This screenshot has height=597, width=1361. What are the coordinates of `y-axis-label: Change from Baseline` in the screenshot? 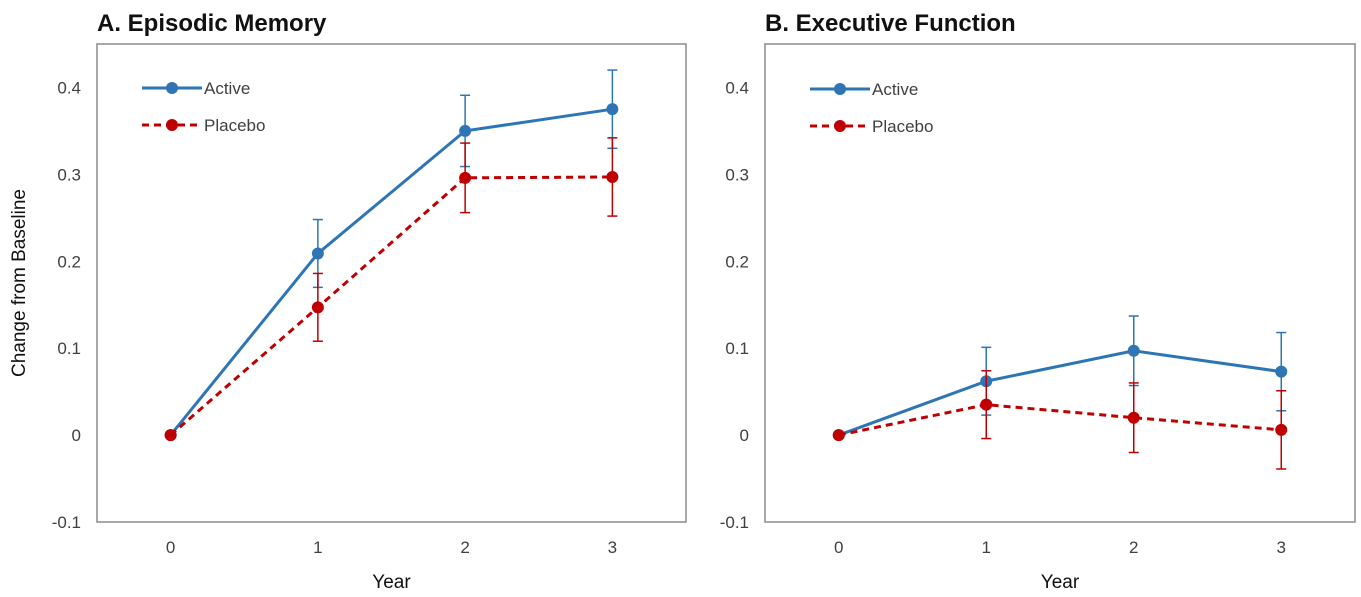 It's located at (19, 283).